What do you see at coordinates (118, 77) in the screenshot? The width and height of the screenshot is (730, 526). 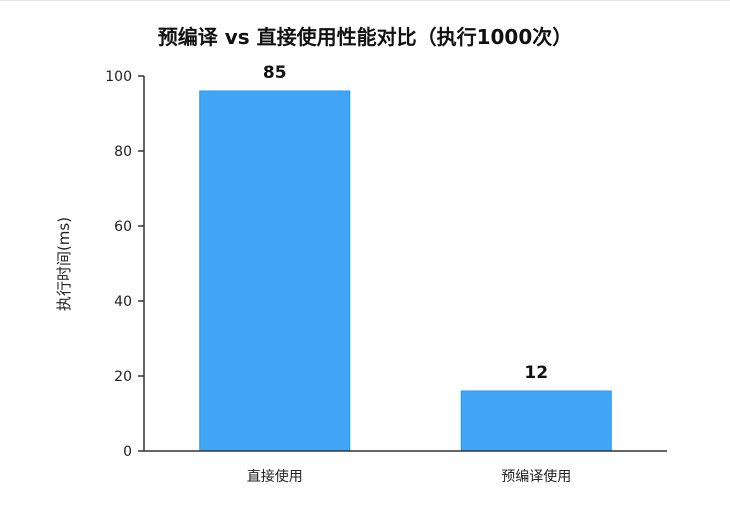 I see `y-tick-label: 100` at bounding box center [118, 77].